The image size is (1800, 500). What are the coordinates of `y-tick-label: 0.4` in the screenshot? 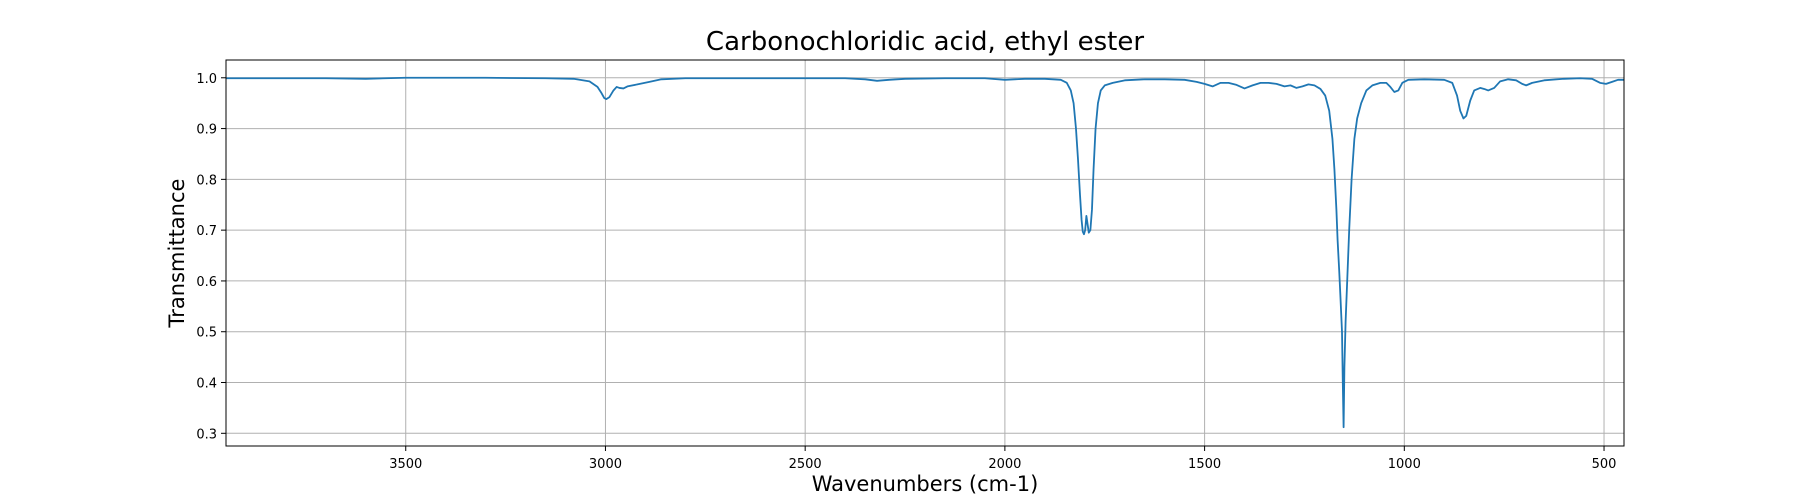 It's located at (206, 384).